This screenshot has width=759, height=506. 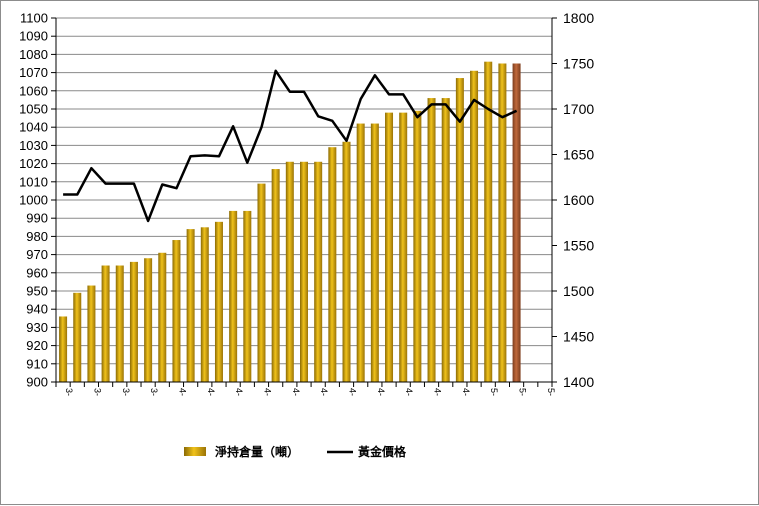 I want to click on left-tick-label: 1040, so click(x=33, y=127).